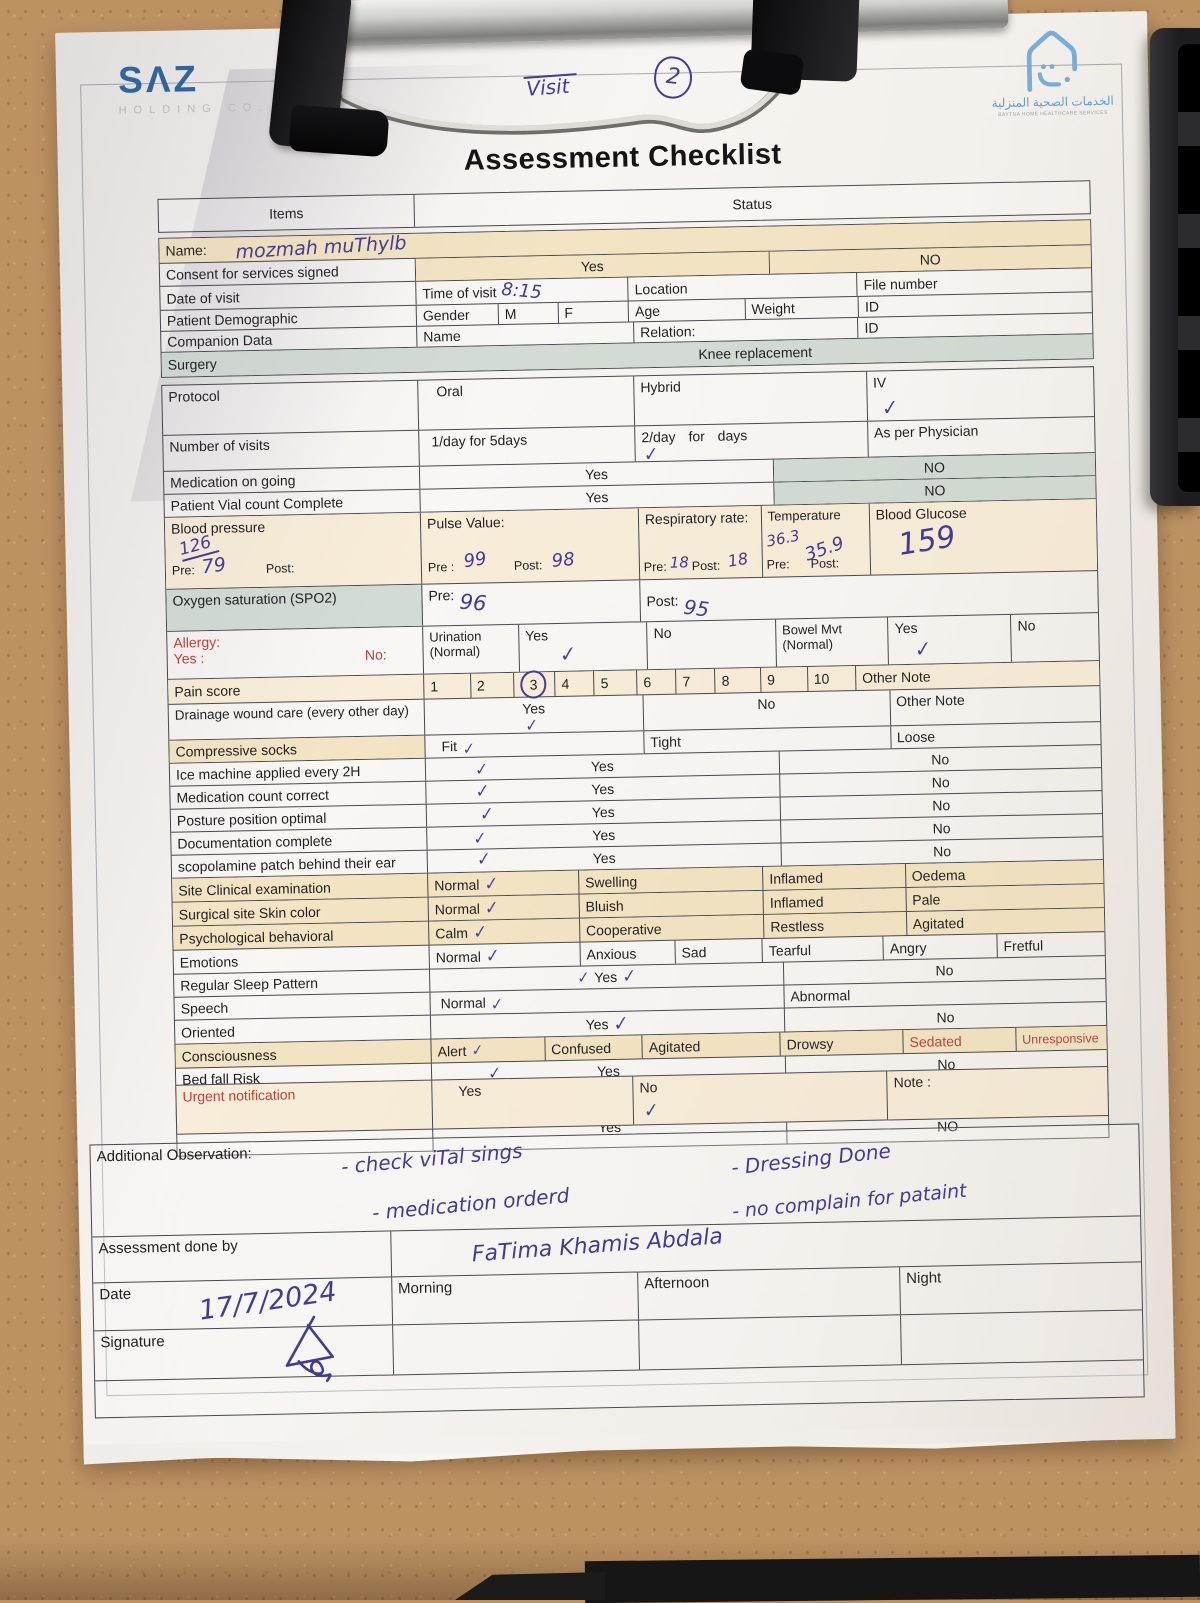  What do you see at coordinates (256, 937) in the screenshot?
I see `psychological-label: Psychological behavioral` at bounding box center [256, 937].